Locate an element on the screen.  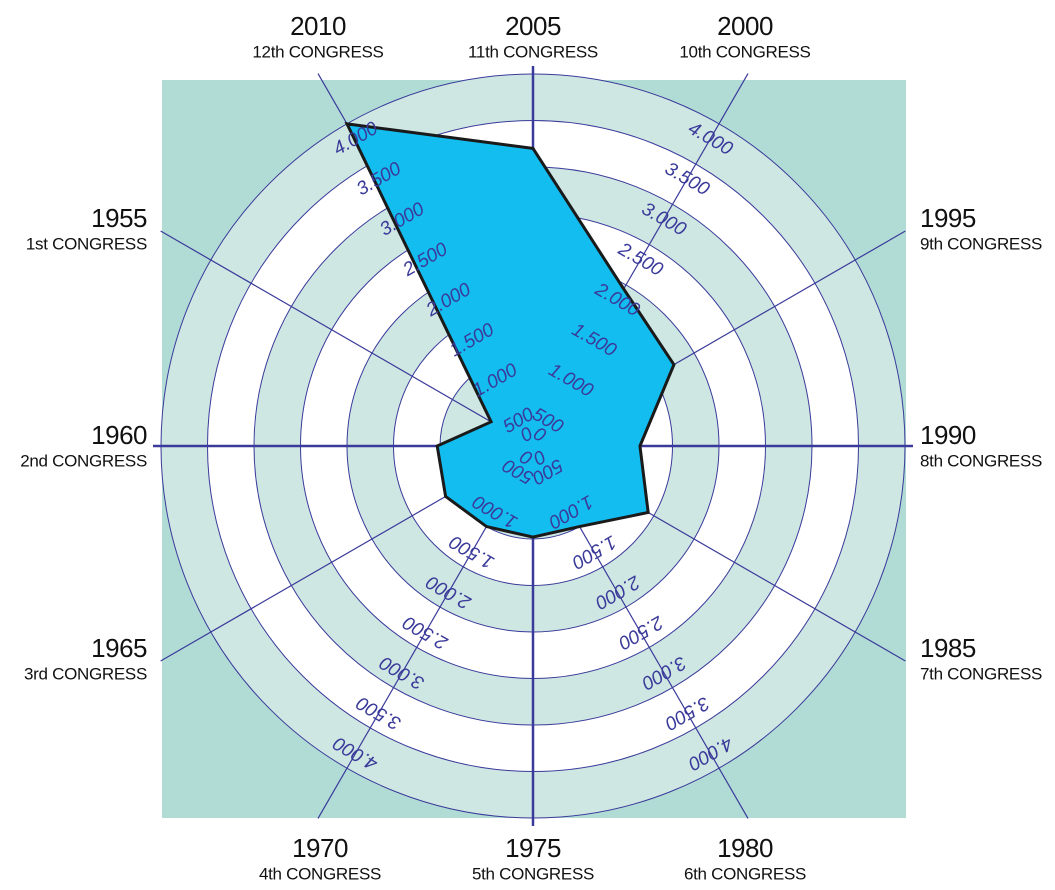
series is located at coordinates (510, 330).